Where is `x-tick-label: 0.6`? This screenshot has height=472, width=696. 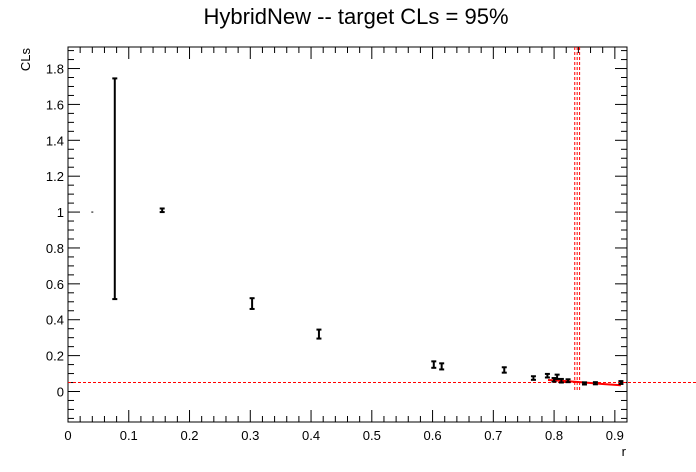
x-tick-label: 0.6 is located at coordinates (433, 435).